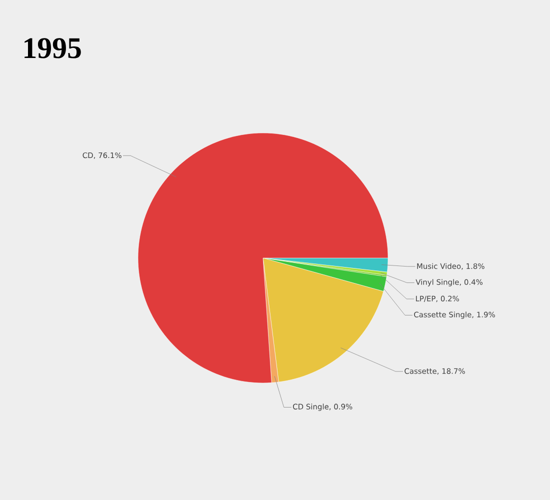 The width and height of the screenshot is (550, 500). I want to click on chart-title: 1995, so click(52, 48).